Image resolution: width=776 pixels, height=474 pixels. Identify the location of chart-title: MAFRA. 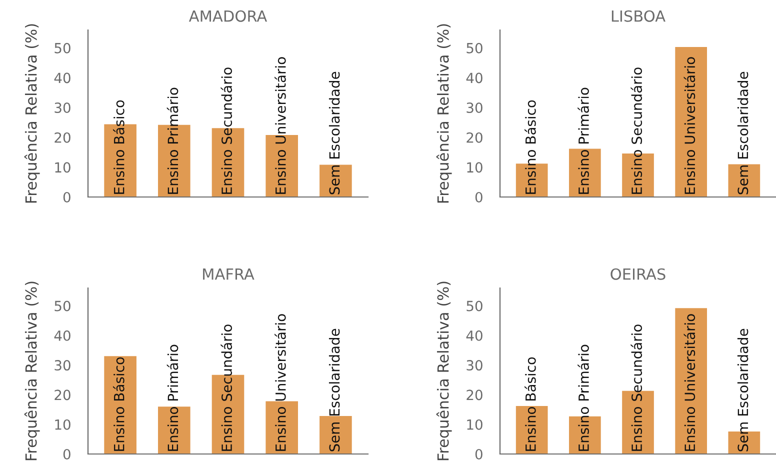
(228, 274).